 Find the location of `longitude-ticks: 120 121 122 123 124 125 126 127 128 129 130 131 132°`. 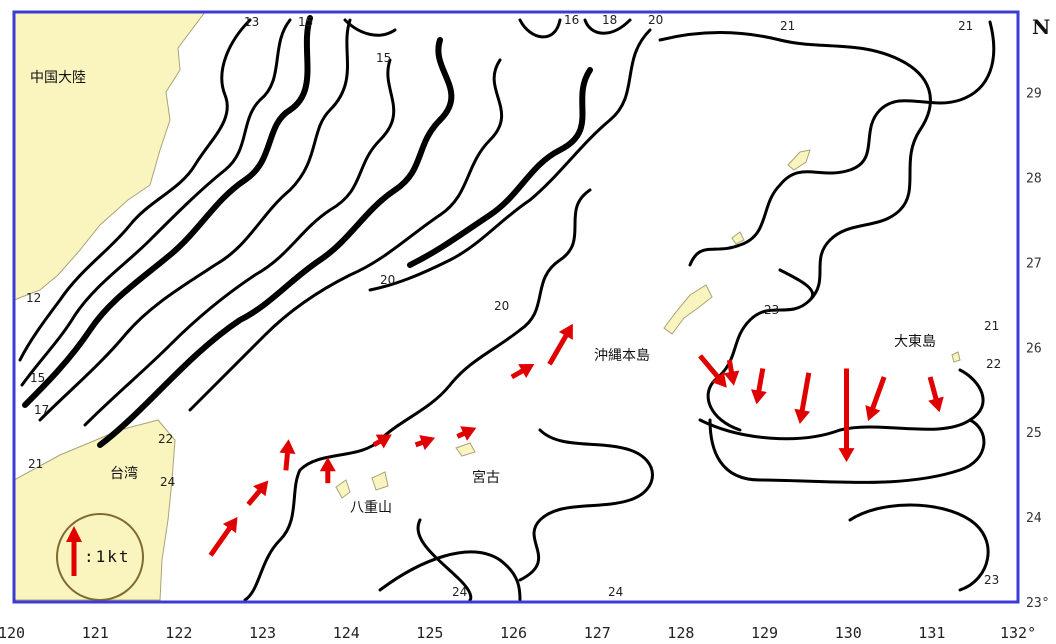

longitude-ticks: 120 121 122 123 124 125 126 127 128 129 130 131 132° is located at coordinates (518, 633).